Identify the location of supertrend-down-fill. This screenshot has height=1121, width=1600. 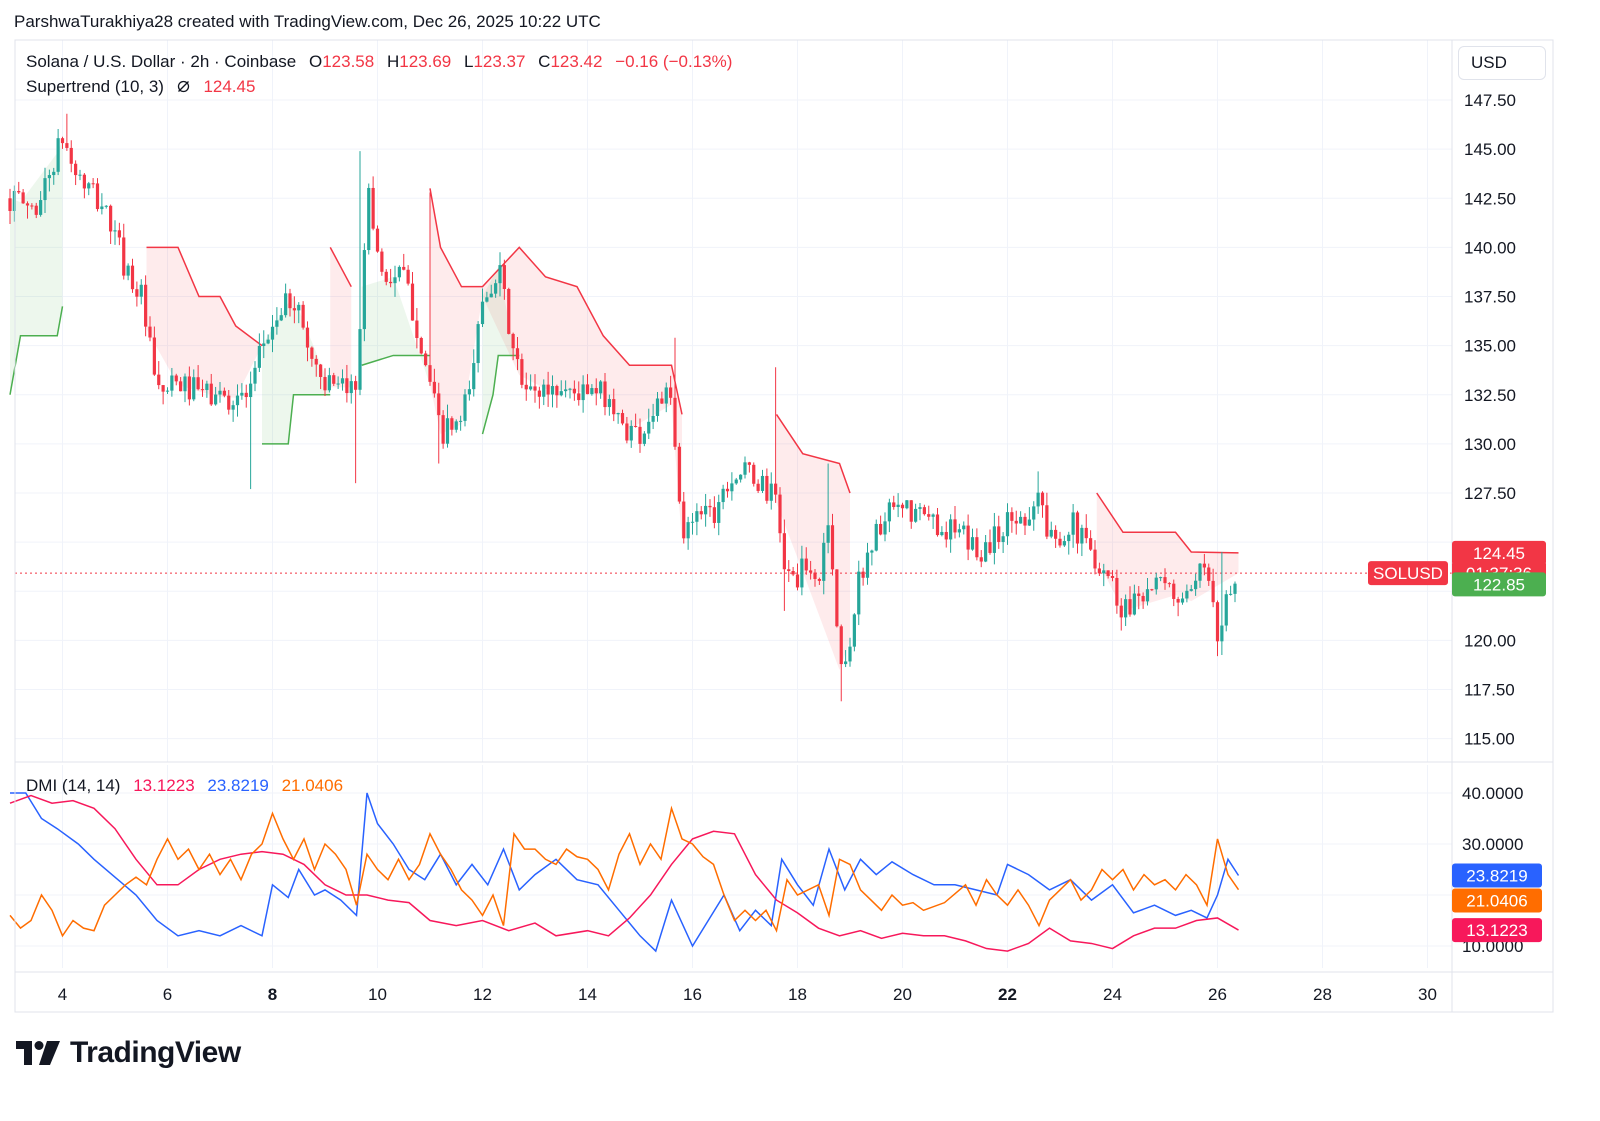
(813, 542).